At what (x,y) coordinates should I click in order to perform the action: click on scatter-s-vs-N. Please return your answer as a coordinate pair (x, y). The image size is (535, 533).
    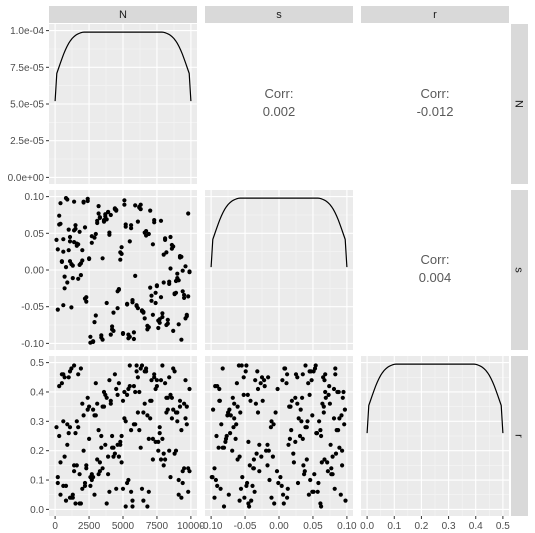
    Looking at the image, I should click on (123, 270).